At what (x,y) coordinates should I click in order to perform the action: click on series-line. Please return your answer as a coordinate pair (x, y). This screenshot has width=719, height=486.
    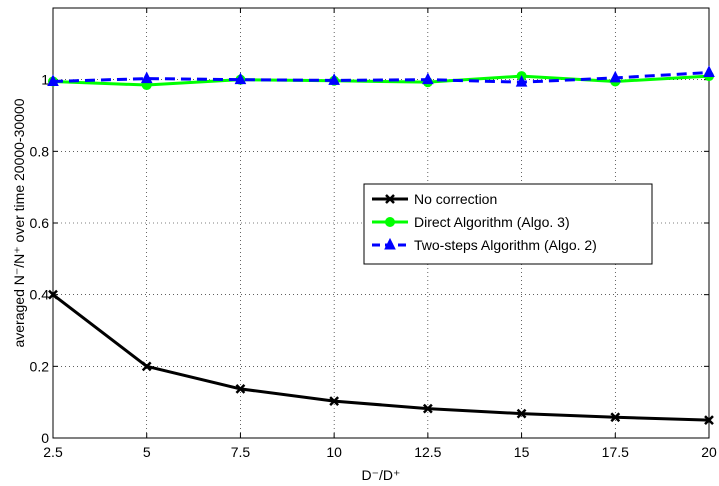
    Looking at the image, I should click on (381, 77).